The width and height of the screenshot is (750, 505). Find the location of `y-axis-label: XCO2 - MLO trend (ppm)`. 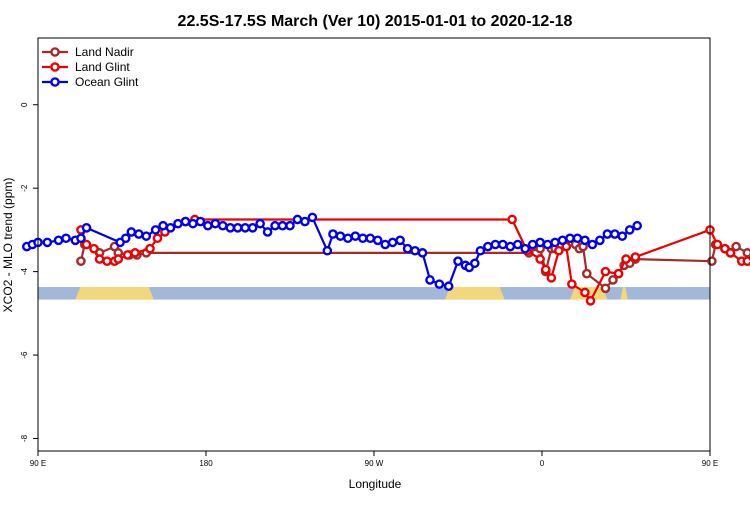

y-axis-label: XCO2 - MLO trend (ppm) is located at coordinates (8, 245).